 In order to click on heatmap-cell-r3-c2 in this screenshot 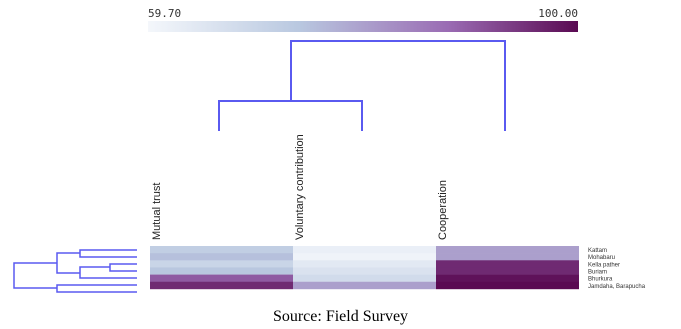, I will do `click(507, 271)`.